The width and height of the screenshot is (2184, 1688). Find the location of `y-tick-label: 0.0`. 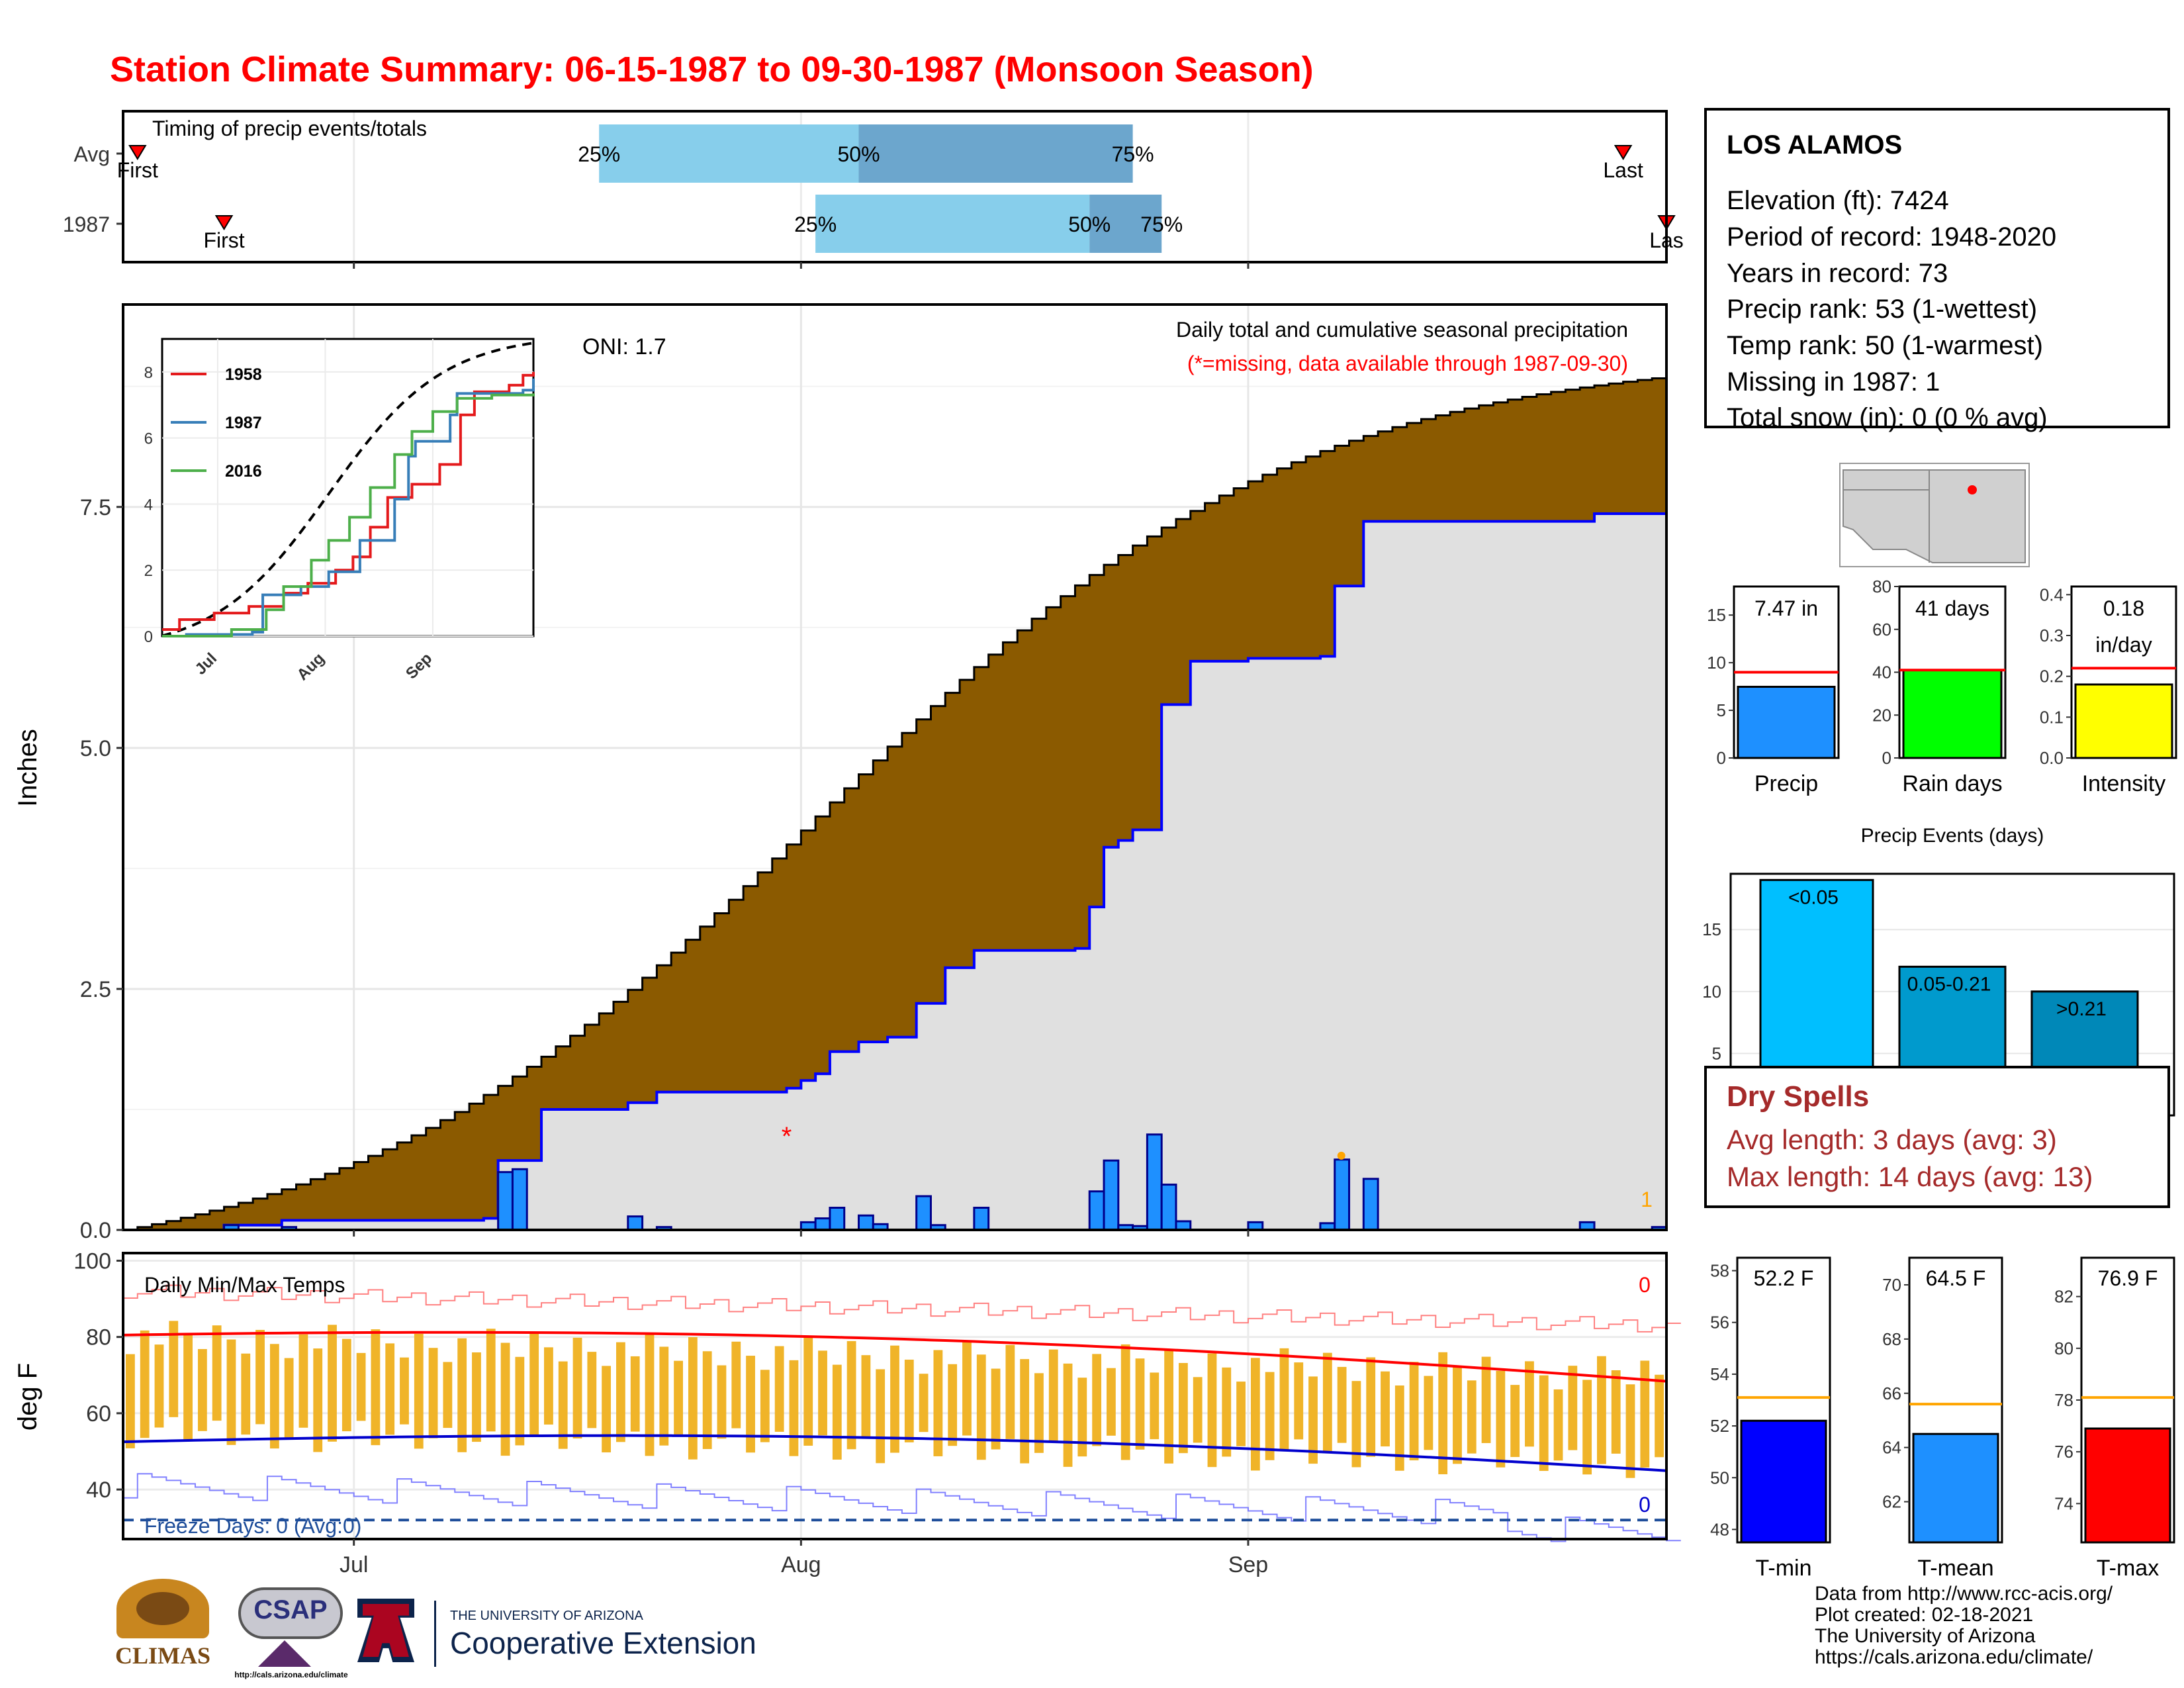

y-tick-label: 0.0 is located at coordinates (95, 1230).